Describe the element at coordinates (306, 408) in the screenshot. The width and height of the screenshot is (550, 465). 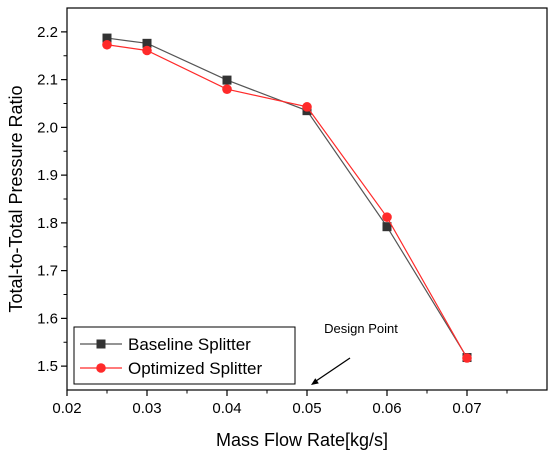
I see `x-tick-label: 0.05` at that location.